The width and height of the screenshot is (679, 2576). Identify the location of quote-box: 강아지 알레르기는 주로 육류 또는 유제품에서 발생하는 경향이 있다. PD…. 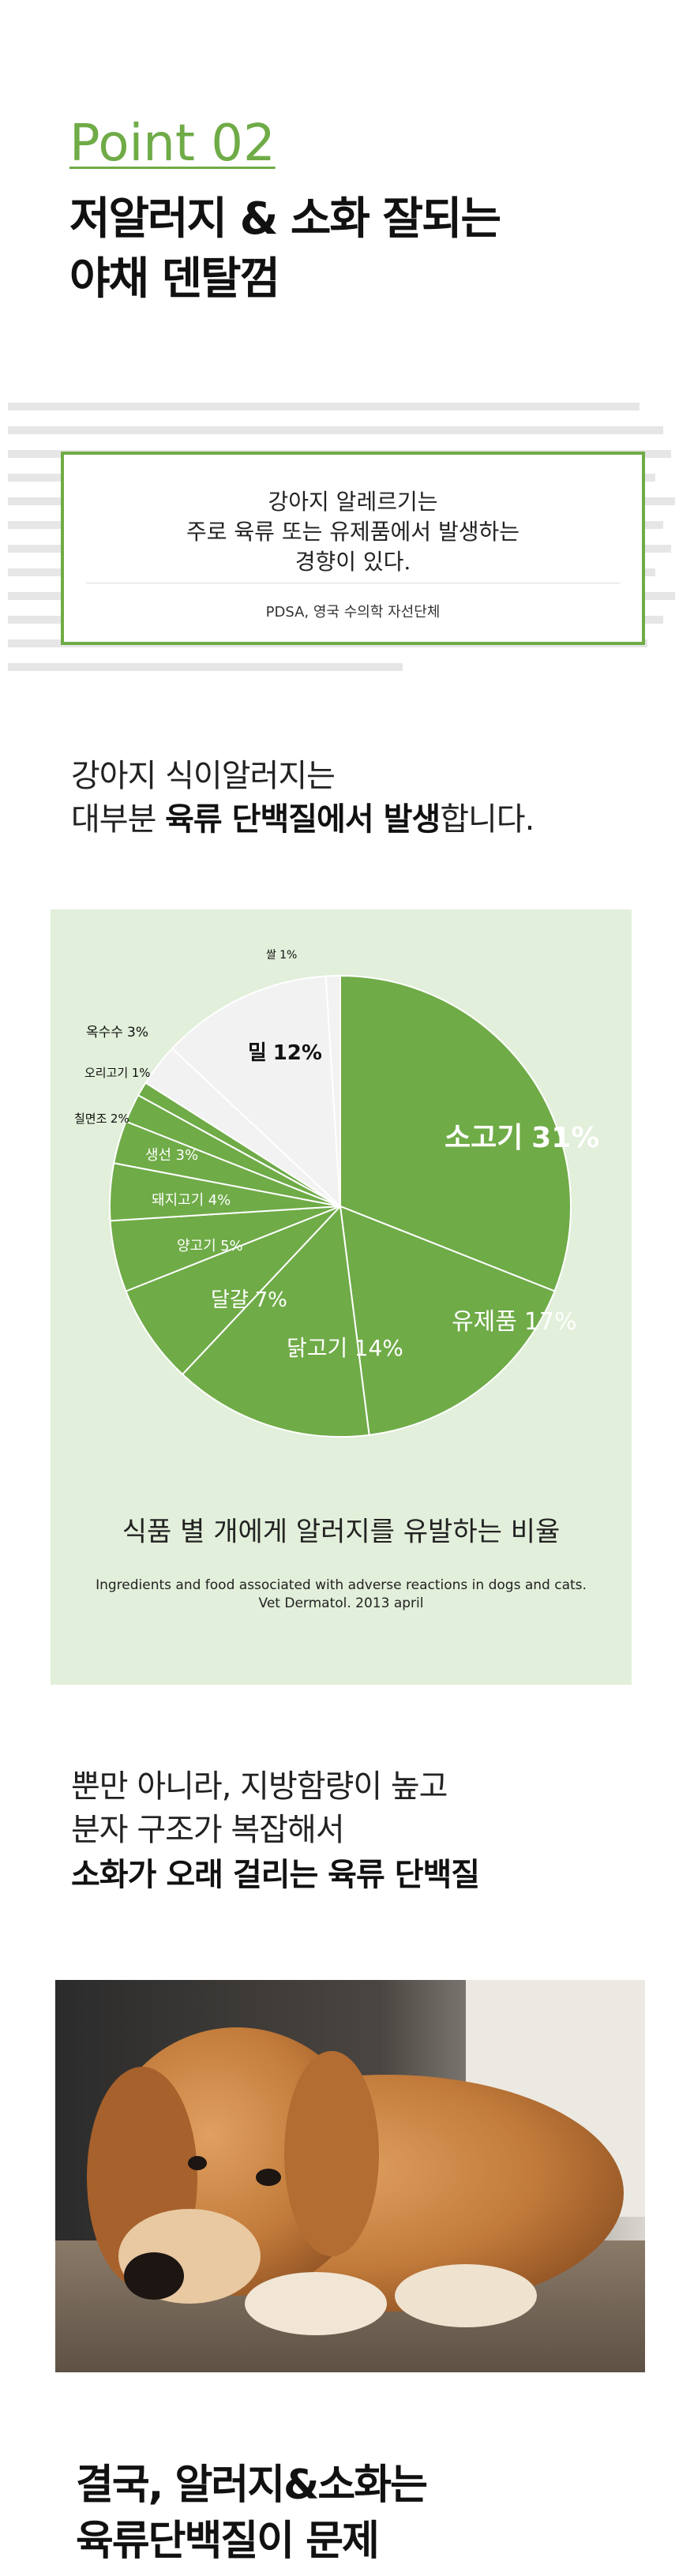
(353, 548).